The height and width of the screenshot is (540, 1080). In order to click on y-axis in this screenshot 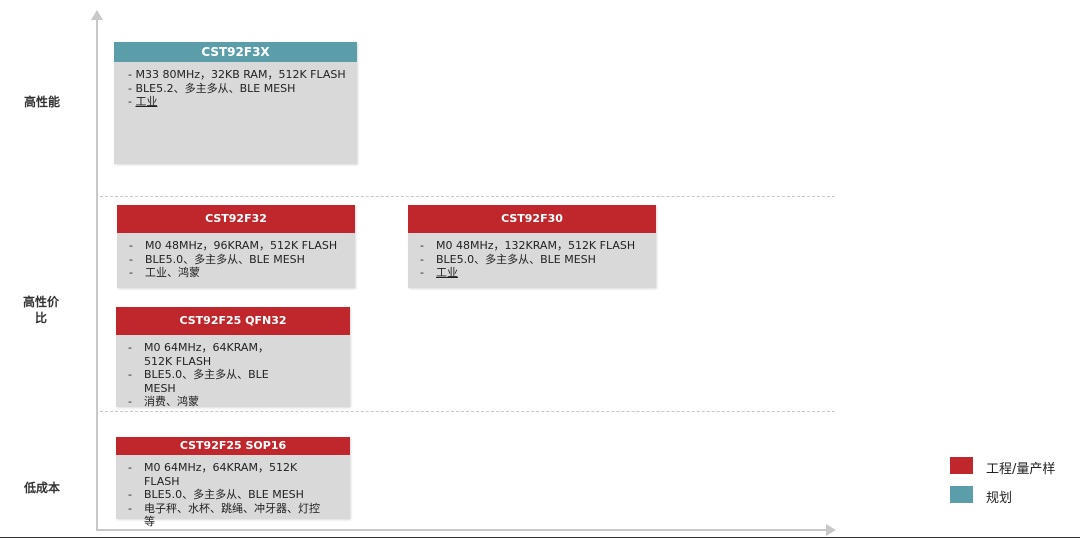, I will do `click(97, 270)`.